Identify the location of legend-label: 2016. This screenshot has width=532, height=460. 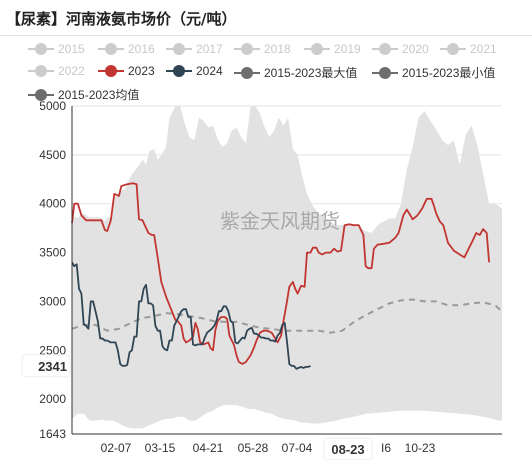
(141, 49).